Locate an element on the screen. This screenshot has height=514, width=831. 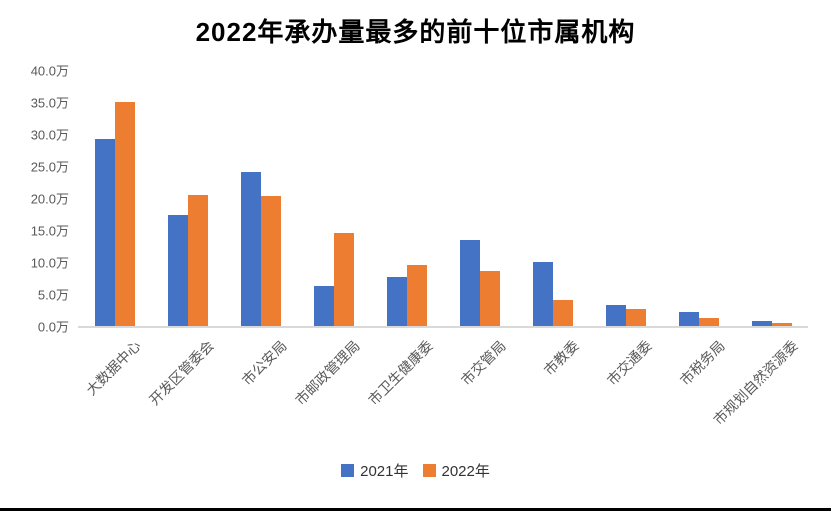
y-axis-tick-label: 20.0万 is located at coordinates (49, 199).